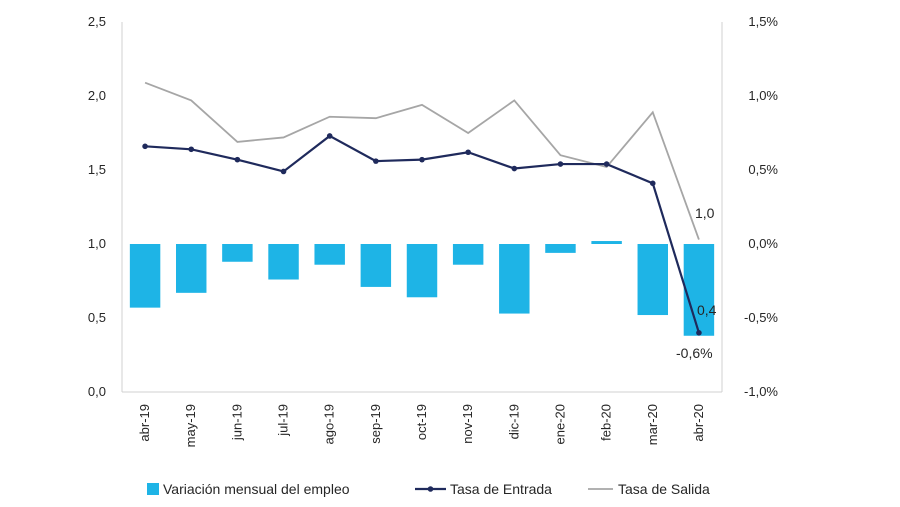 This screenshot has width=900, height=507. What do you see at coordinates (144, 423) in the screenshot?
I see `x-tick-label: abr-19` at bounding box center [144, 423].